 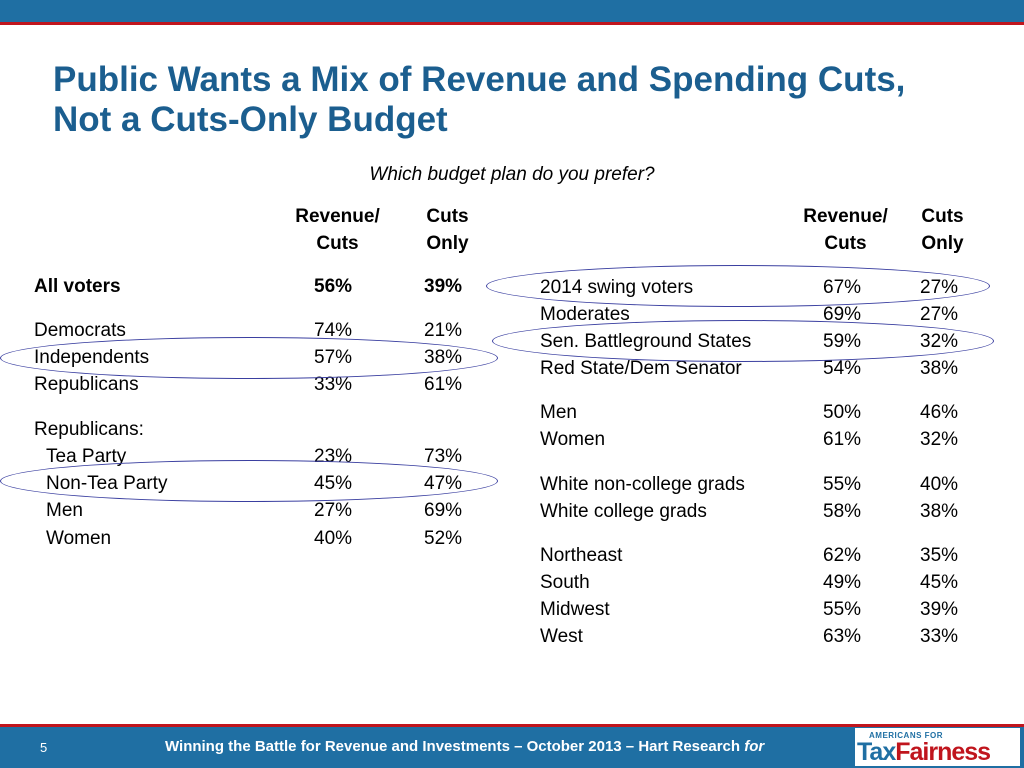 I want to click on footer-for: for, so click(x=754, y=746).